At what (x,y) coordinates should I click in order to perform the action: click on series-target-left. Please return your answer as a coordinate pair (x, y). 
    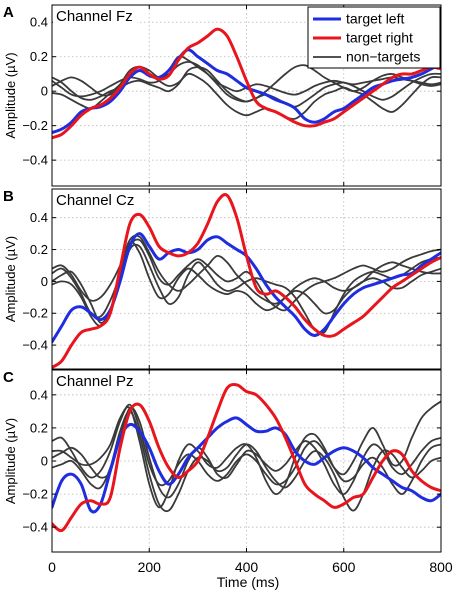
    Looking at the image, I should click on (246, 91).